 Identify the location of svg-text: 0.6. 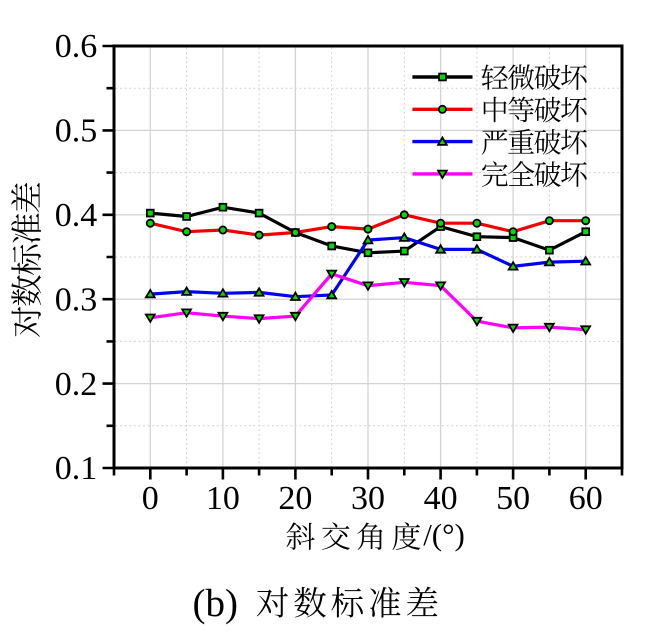
(76, 46).